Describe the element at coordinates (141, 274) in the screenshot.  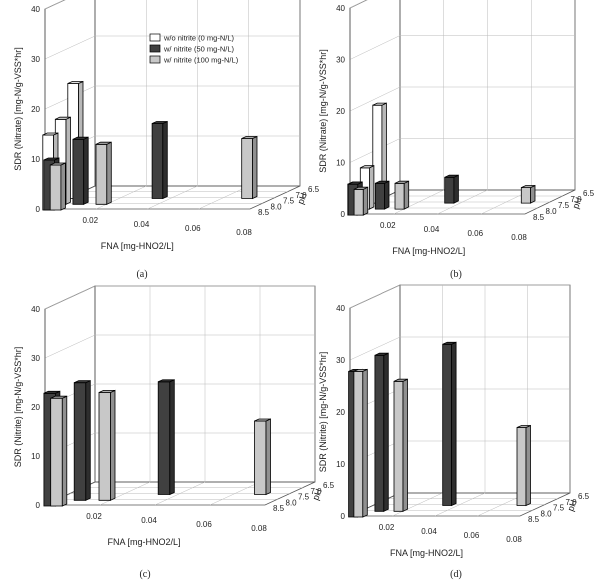
I see `panel-label: (a)` at that location.